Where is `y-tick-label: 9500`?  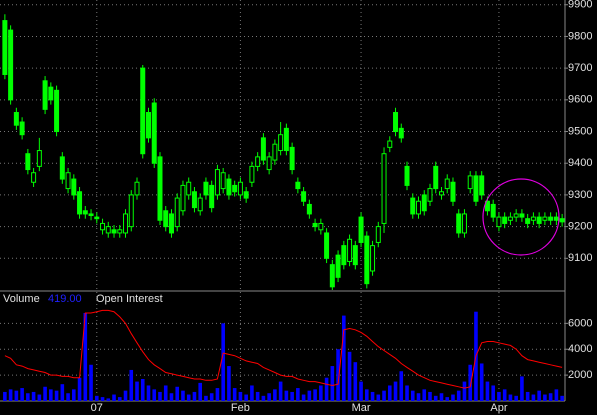 y-tick-label: 9500 is located at coordinates (580, 131).